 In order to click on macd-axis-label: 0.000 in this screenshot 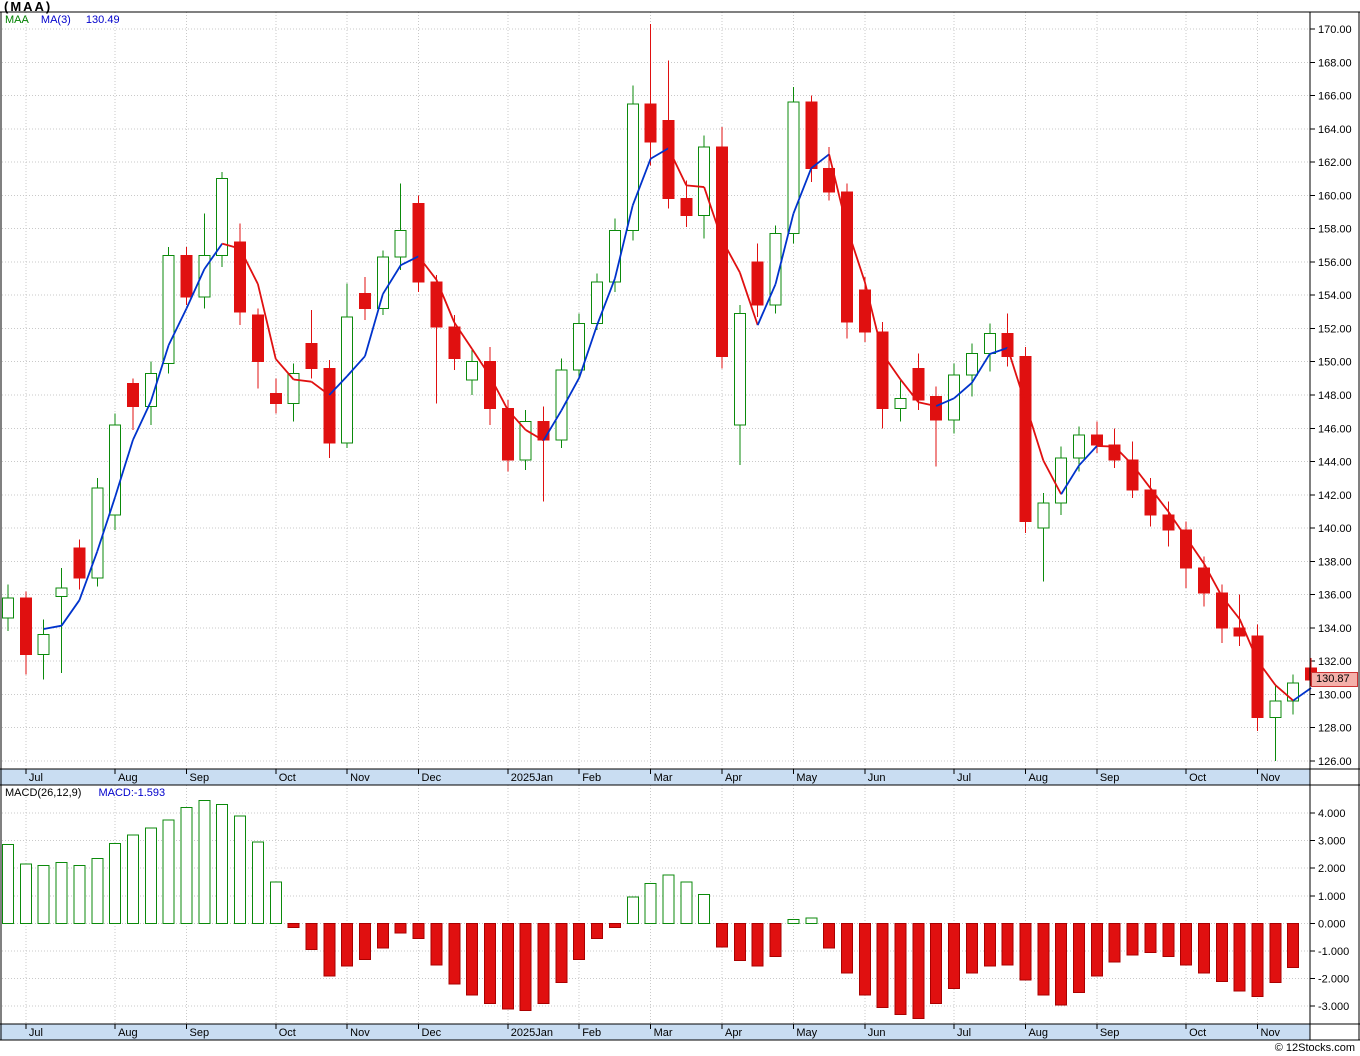, I will do `click(1332, 924)`.